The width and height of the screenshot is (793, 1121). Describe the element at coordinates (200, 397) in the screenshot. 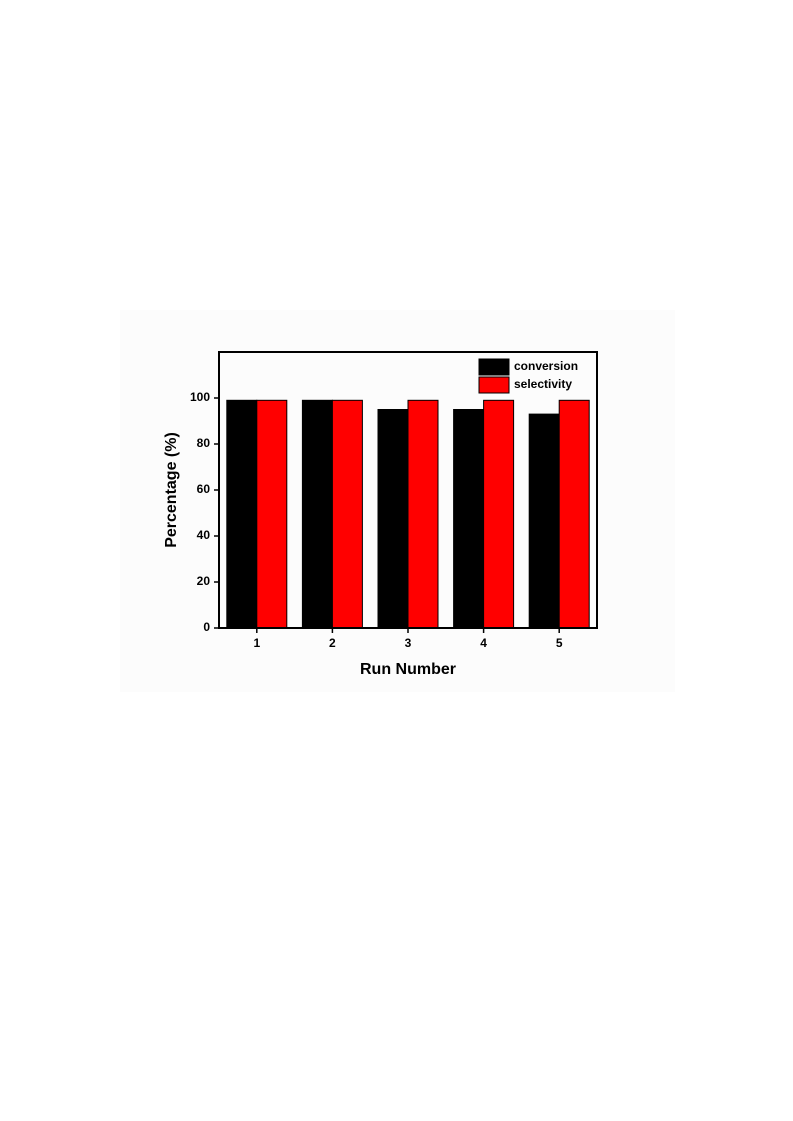

I see `y-tick-label: 100` at that location.